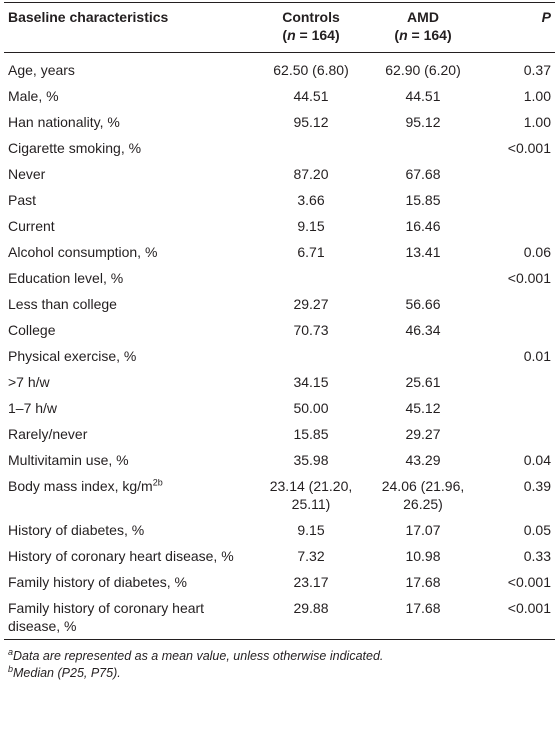 This screenshot has width=559, height=753. What do you see at coordinates (423, 122) in the screenshot?
I see `table-cell: 95.12` at bounding box center [423, 122].